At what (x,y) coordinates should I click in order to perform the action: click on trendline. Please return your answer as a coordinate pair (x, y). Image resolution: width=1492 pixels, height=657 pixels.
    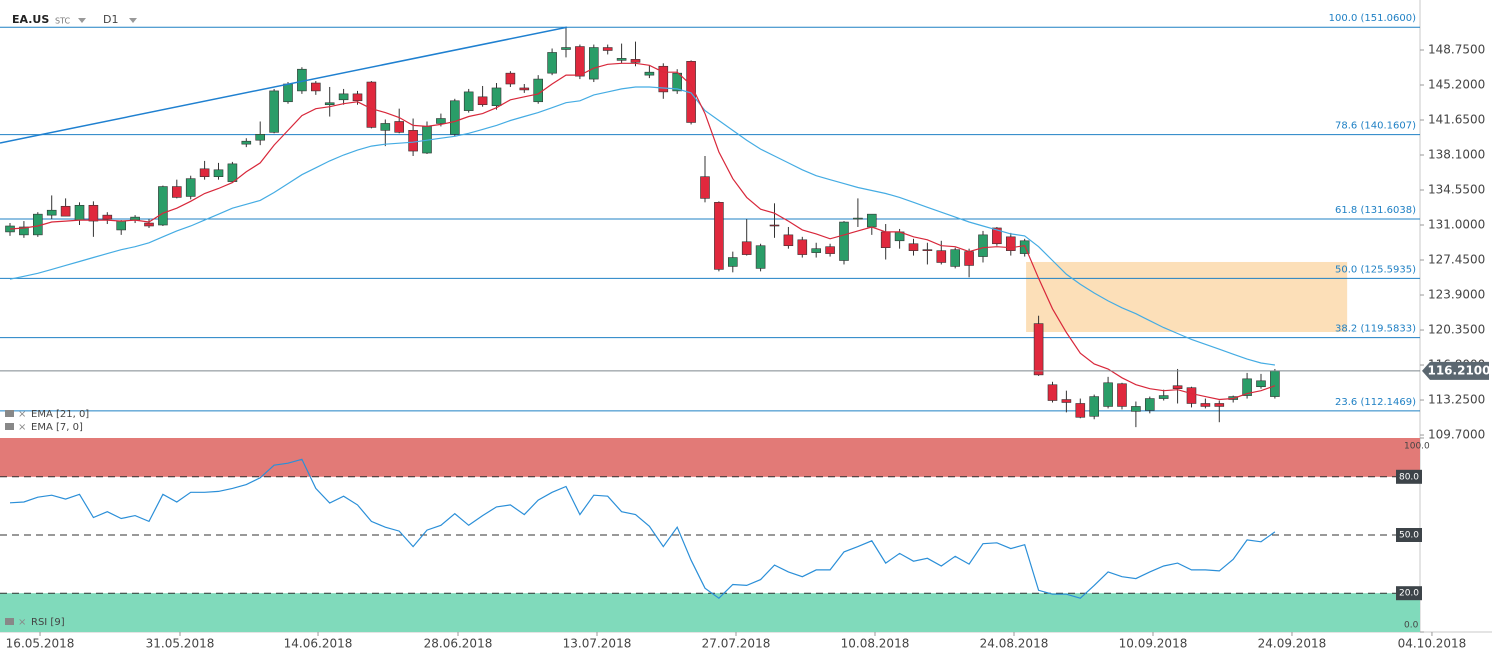
    Looking at the image, I should click on (284, 85).